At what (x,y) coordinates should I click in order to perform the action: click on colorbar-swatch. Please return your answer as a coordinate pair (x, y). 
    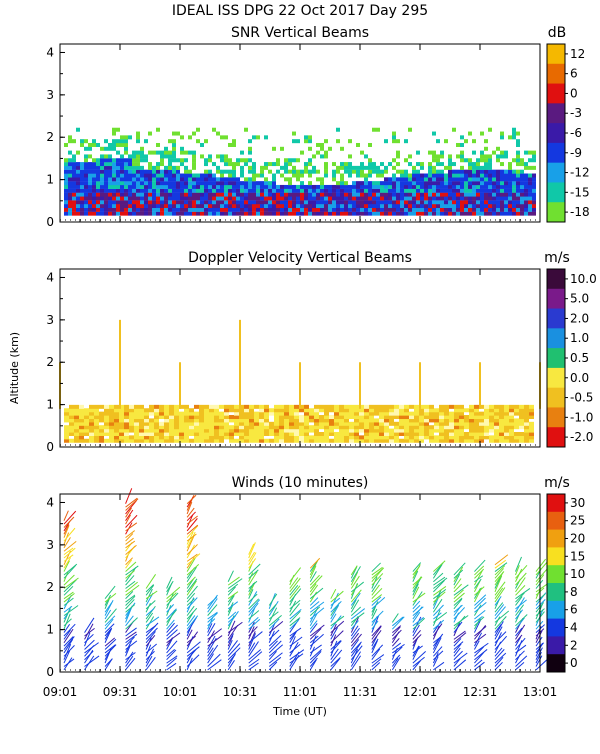
    Looking at the image, I should click on (556, 192).